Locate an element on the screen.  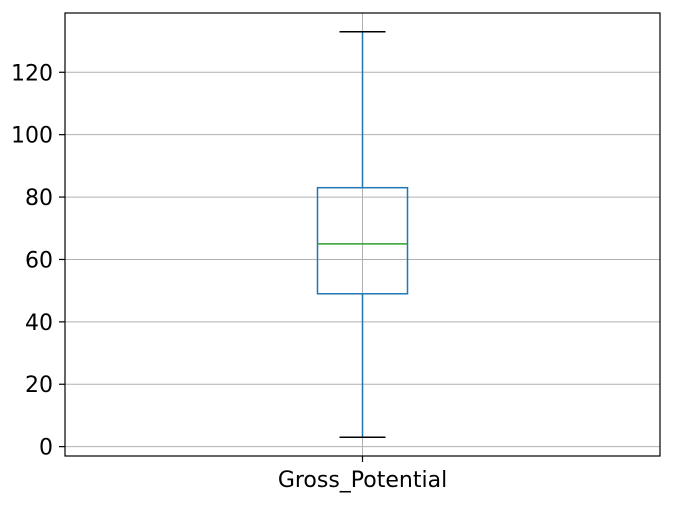
y-tick-label: 40 is located at coordinates (39, 323).